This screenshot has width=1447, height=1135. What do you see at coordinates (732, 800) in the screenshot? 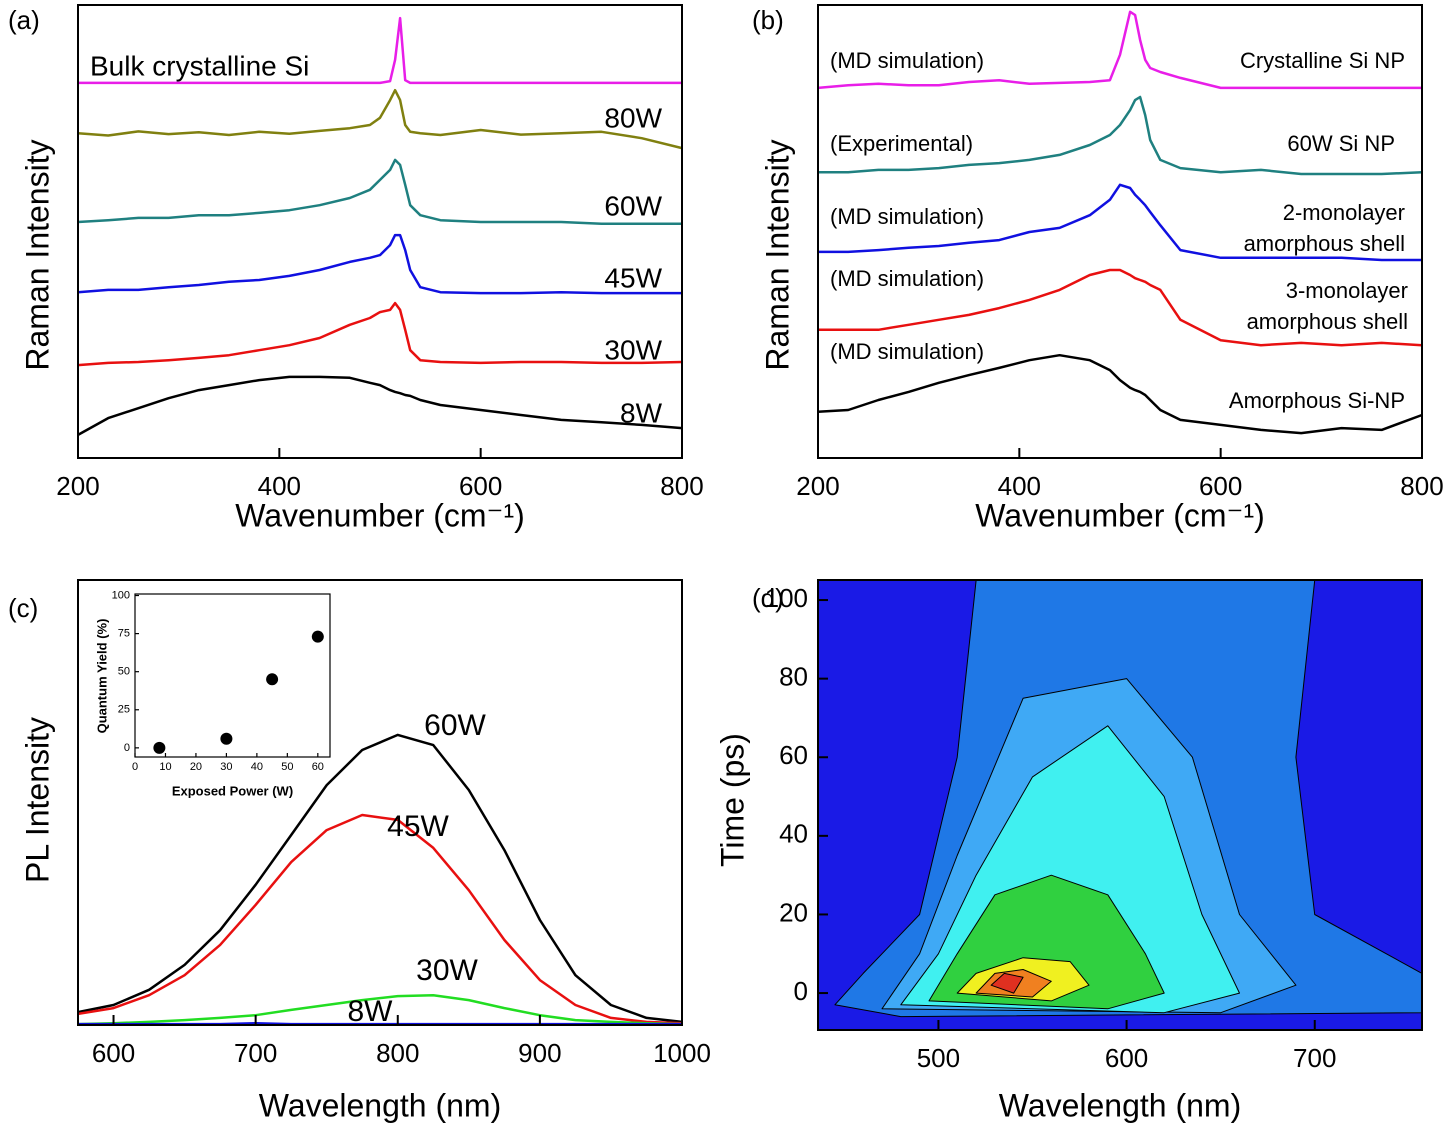
I see `y-axis-title: Time (ps)` at bounding box center [732, 800].